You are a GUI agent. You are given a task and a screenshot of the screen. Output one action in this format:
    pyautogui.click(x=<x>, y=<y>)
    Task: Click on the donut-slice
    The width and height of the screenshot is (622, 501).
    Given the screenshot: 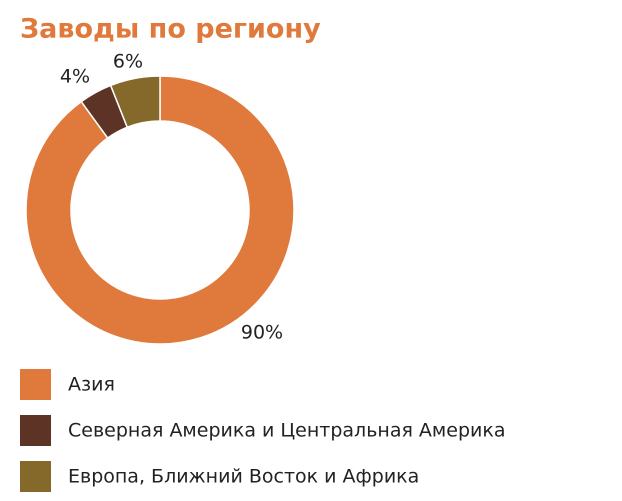 What is the action you would take?
    pyautogui.click(x=135, y=102)
    